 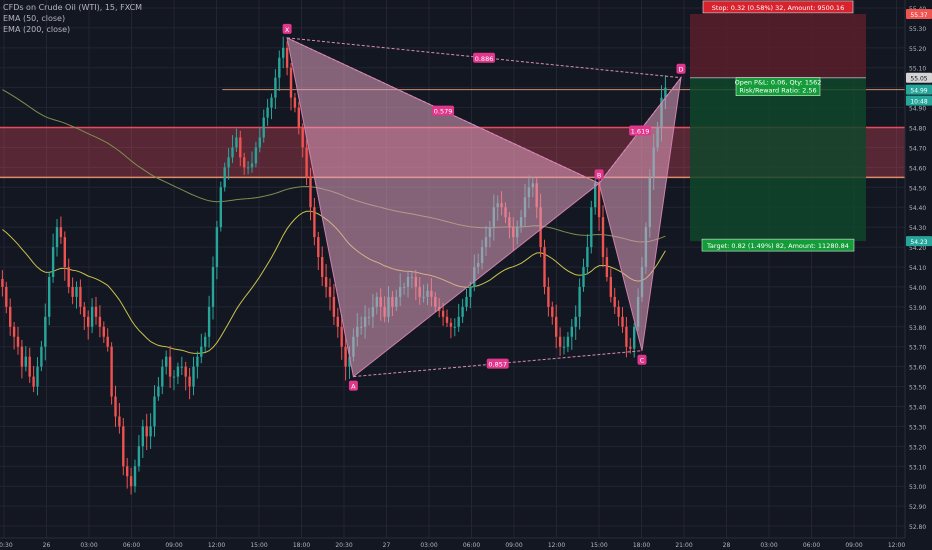 I want to click on symbol-title: CFDs on Crude Oil (WTI), 15, FXCM, so click(x=73, y=7).